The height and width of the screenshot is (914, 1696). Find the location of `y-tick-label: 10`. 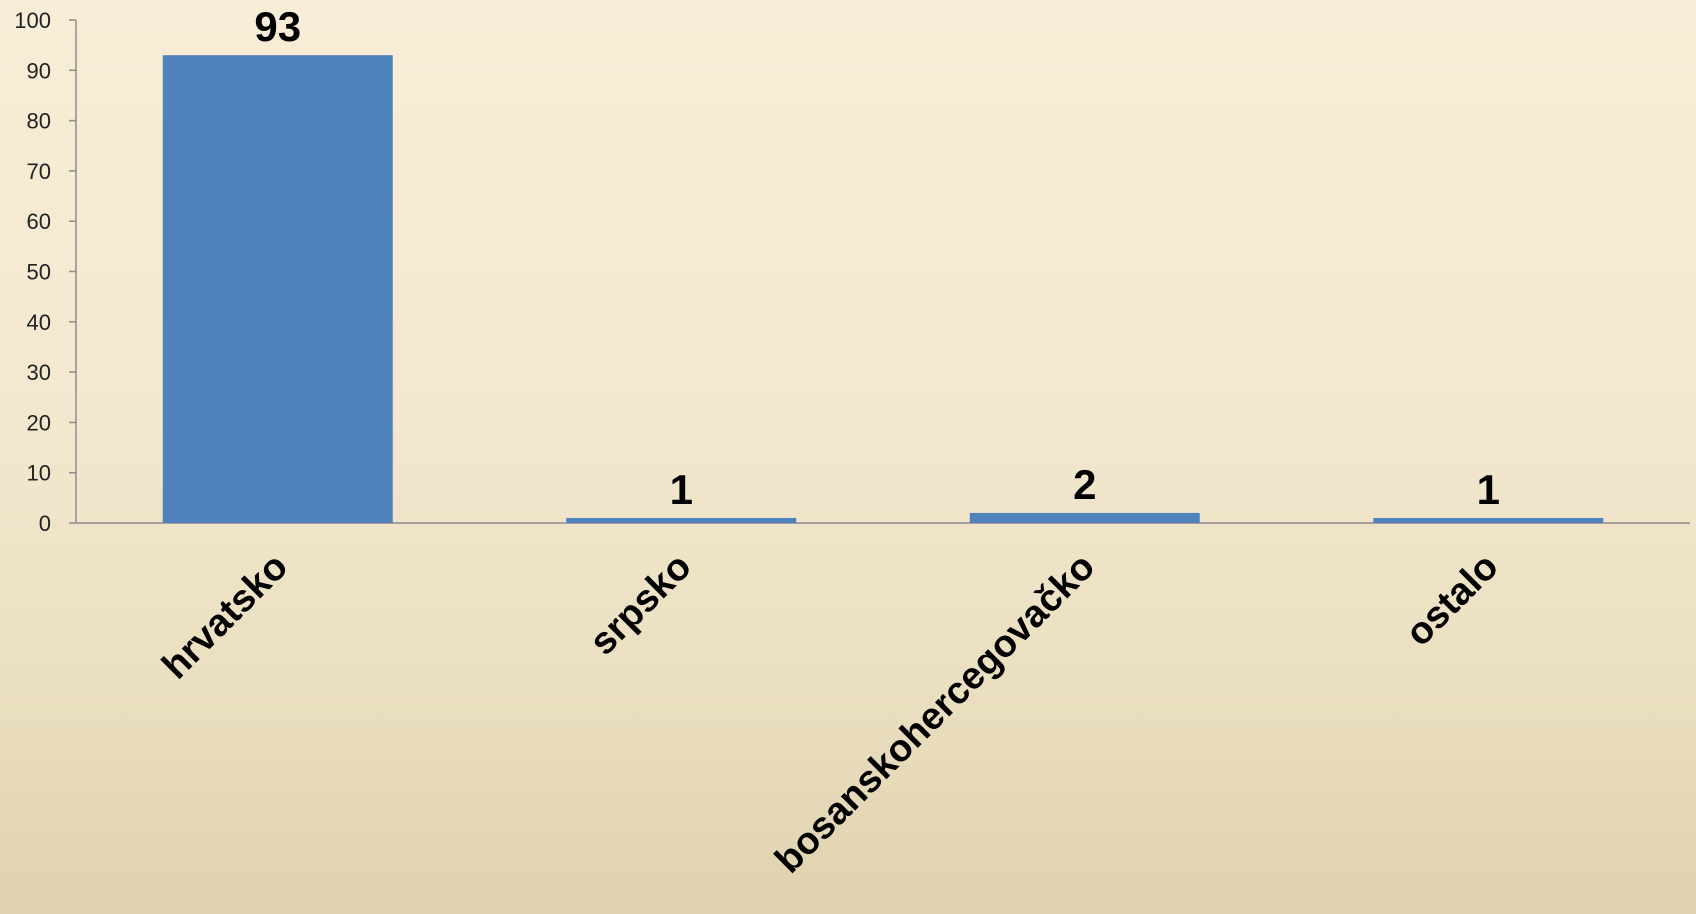

y-tick-label: 10 is located at coordinates (39, 473).